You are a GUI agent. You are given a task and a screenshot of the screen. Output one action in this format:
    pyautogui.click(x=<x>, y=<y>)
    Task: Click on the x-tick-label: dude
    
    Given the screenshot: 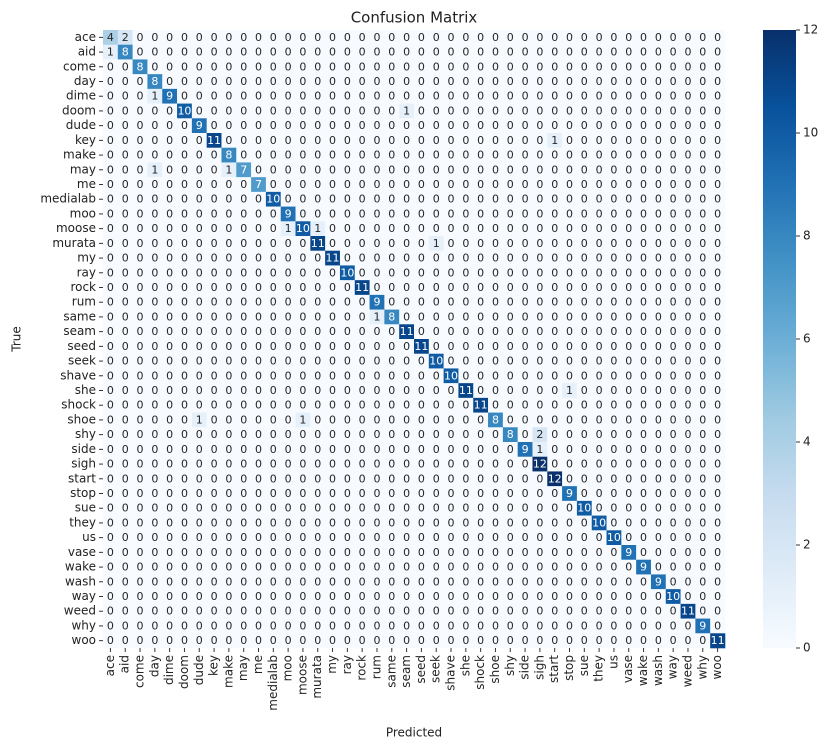 What is the action you would take?
    pyautogui.click(x=199, y=670)
    